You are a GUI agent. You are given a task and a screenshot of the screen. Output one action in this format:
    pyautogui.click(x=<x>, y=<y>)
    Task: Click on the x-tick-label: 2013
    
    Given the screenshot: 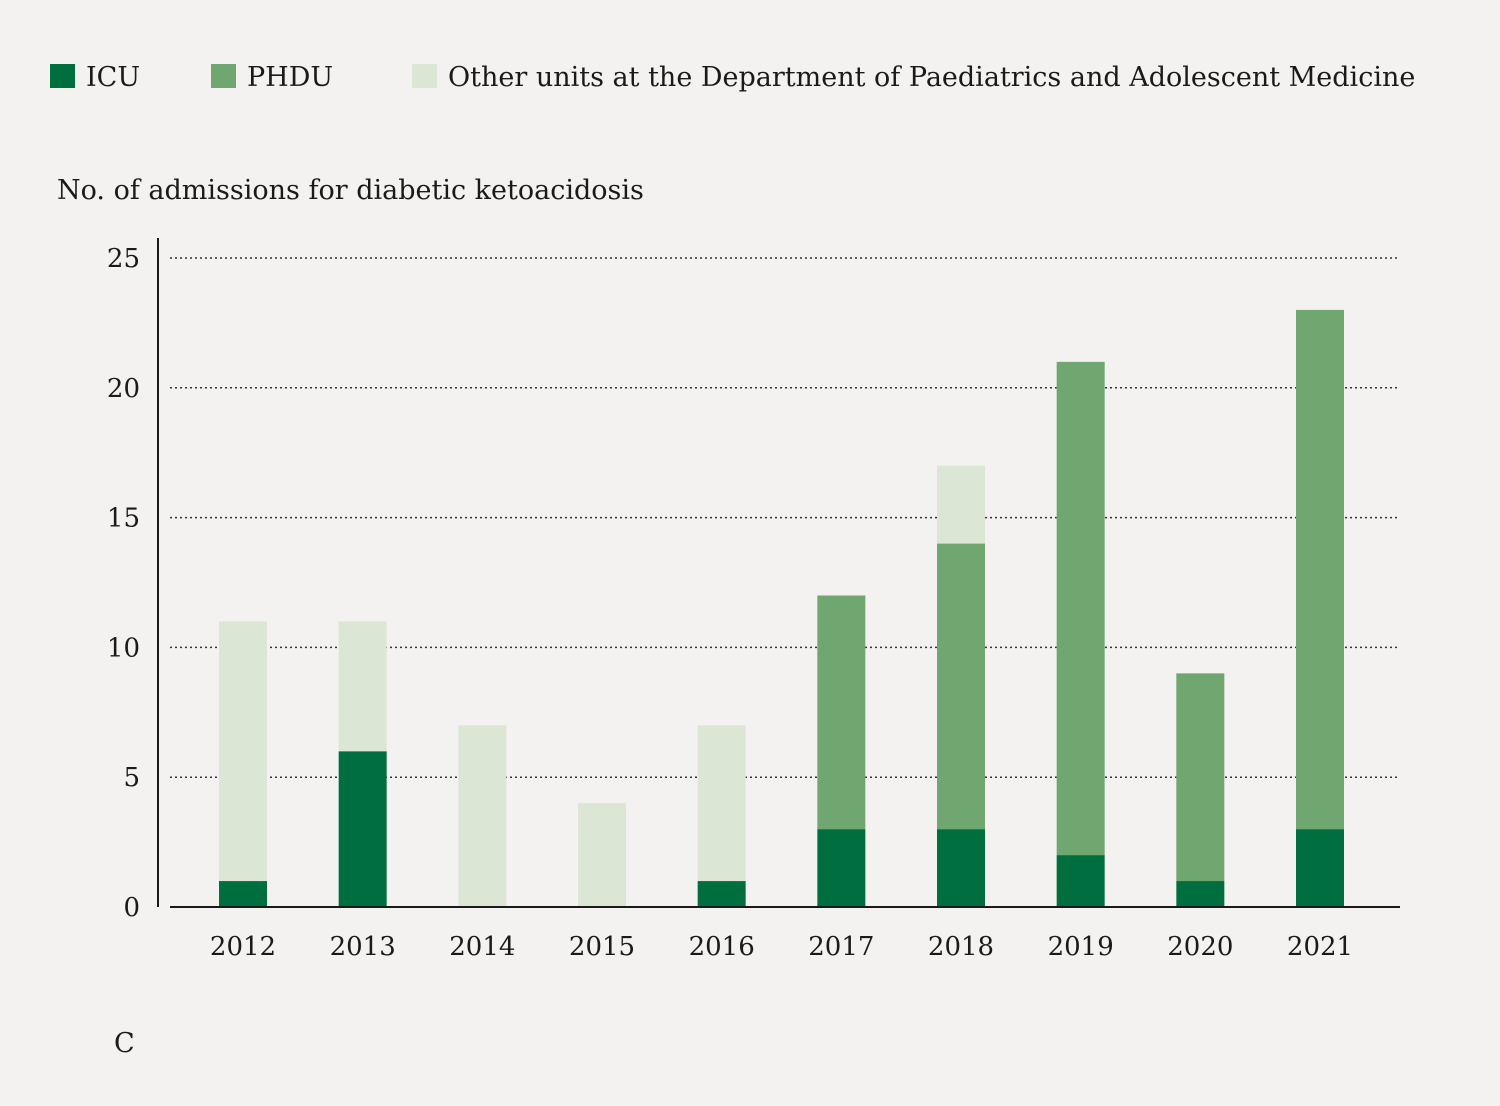 What is the action you would take?
    pyautogui.click(x=363, y=947)
    